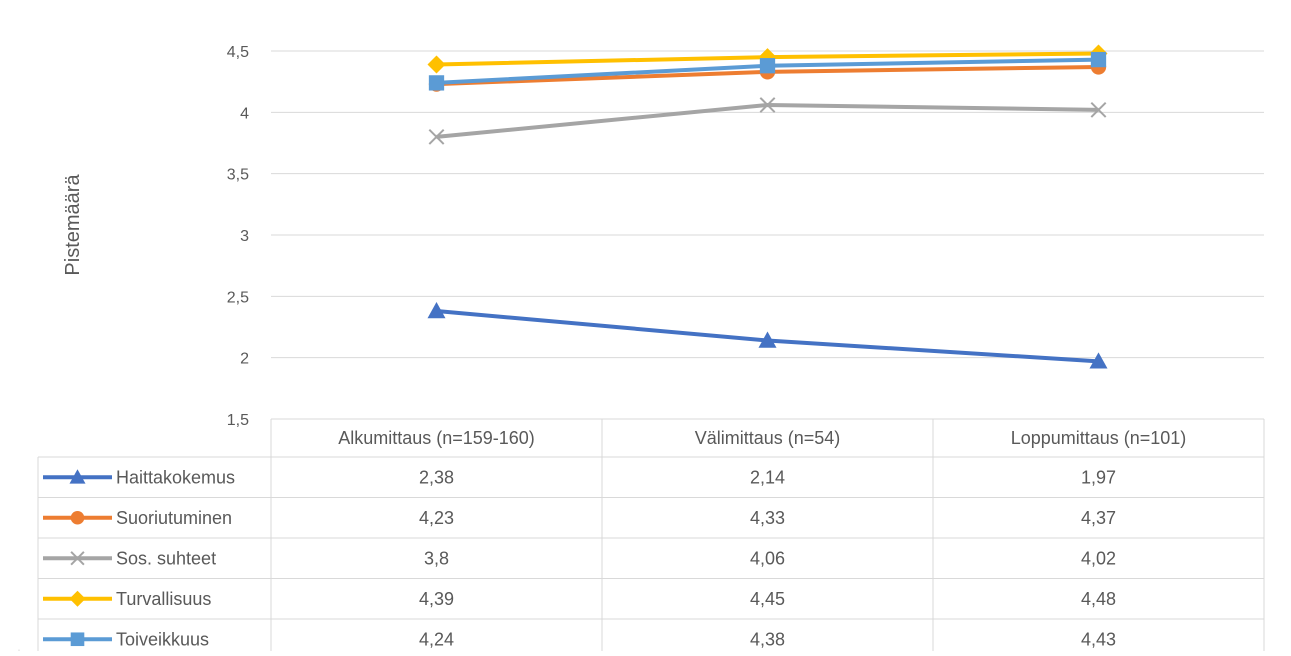 This screenshot has width=1291, height=656. Describe the element at coordinates (1098, 558) in the screenshot. I see `table-value: 4,02` at that location.